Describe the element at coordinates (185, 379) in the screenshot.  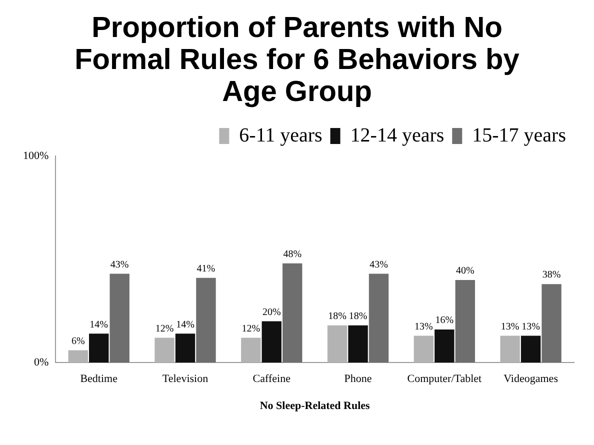
I see `x-tick-label: Television` at that location.